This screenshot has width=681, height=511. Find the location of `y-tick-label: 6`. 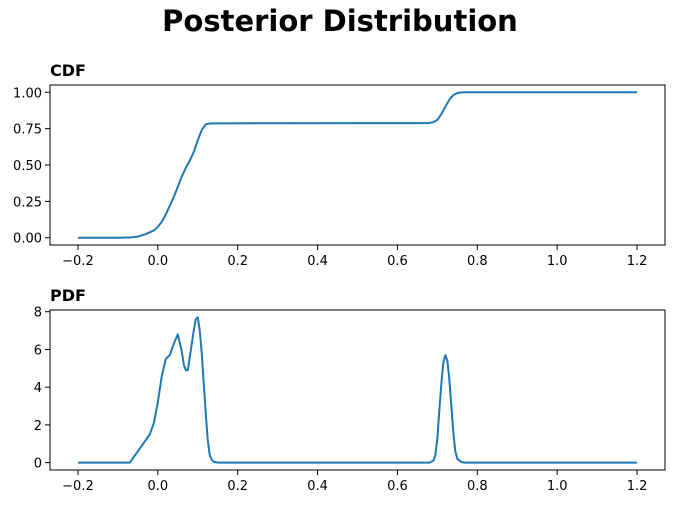

y-tick-label: 6 is located at coordinates (38, 350).